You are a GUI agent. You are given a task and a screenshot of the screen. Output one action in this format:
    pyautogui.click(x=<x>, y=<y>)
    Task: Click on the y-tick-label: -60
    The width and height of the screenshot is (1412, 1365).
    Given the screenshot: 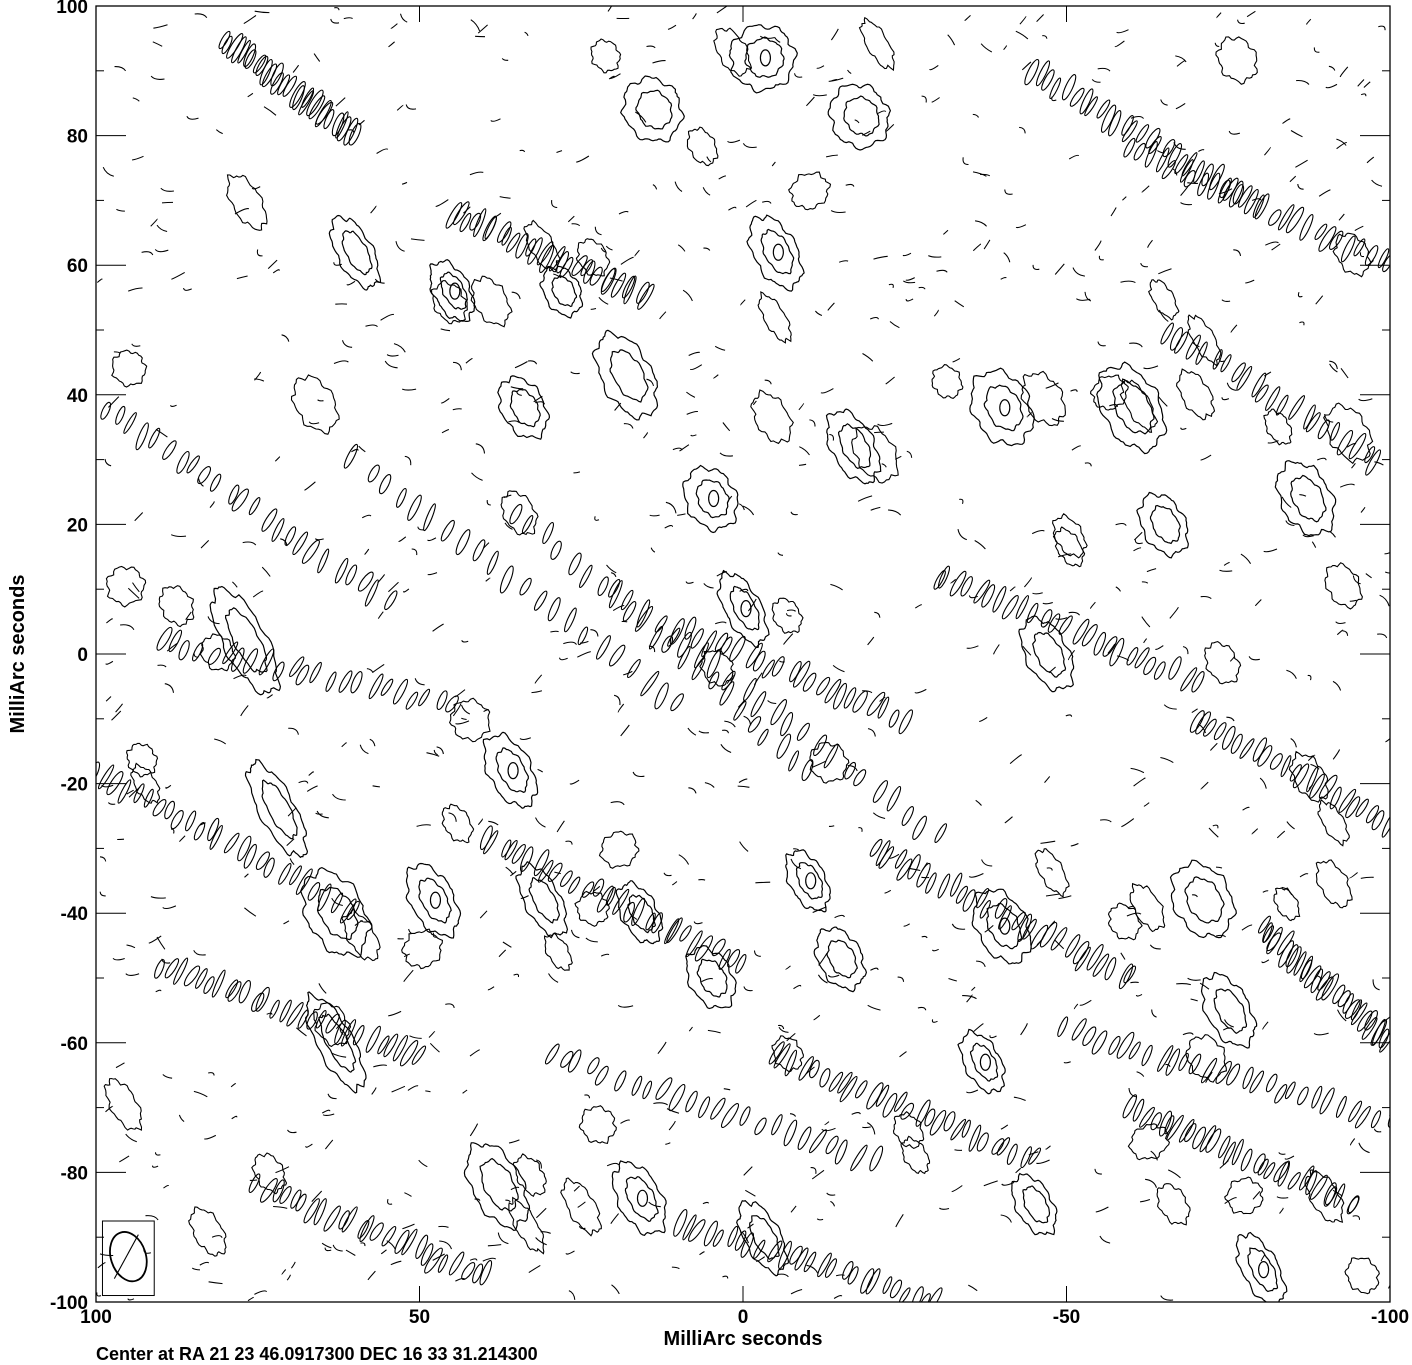 What is the action you would take?
    pyautogui.click(x=74, y=1044)
    